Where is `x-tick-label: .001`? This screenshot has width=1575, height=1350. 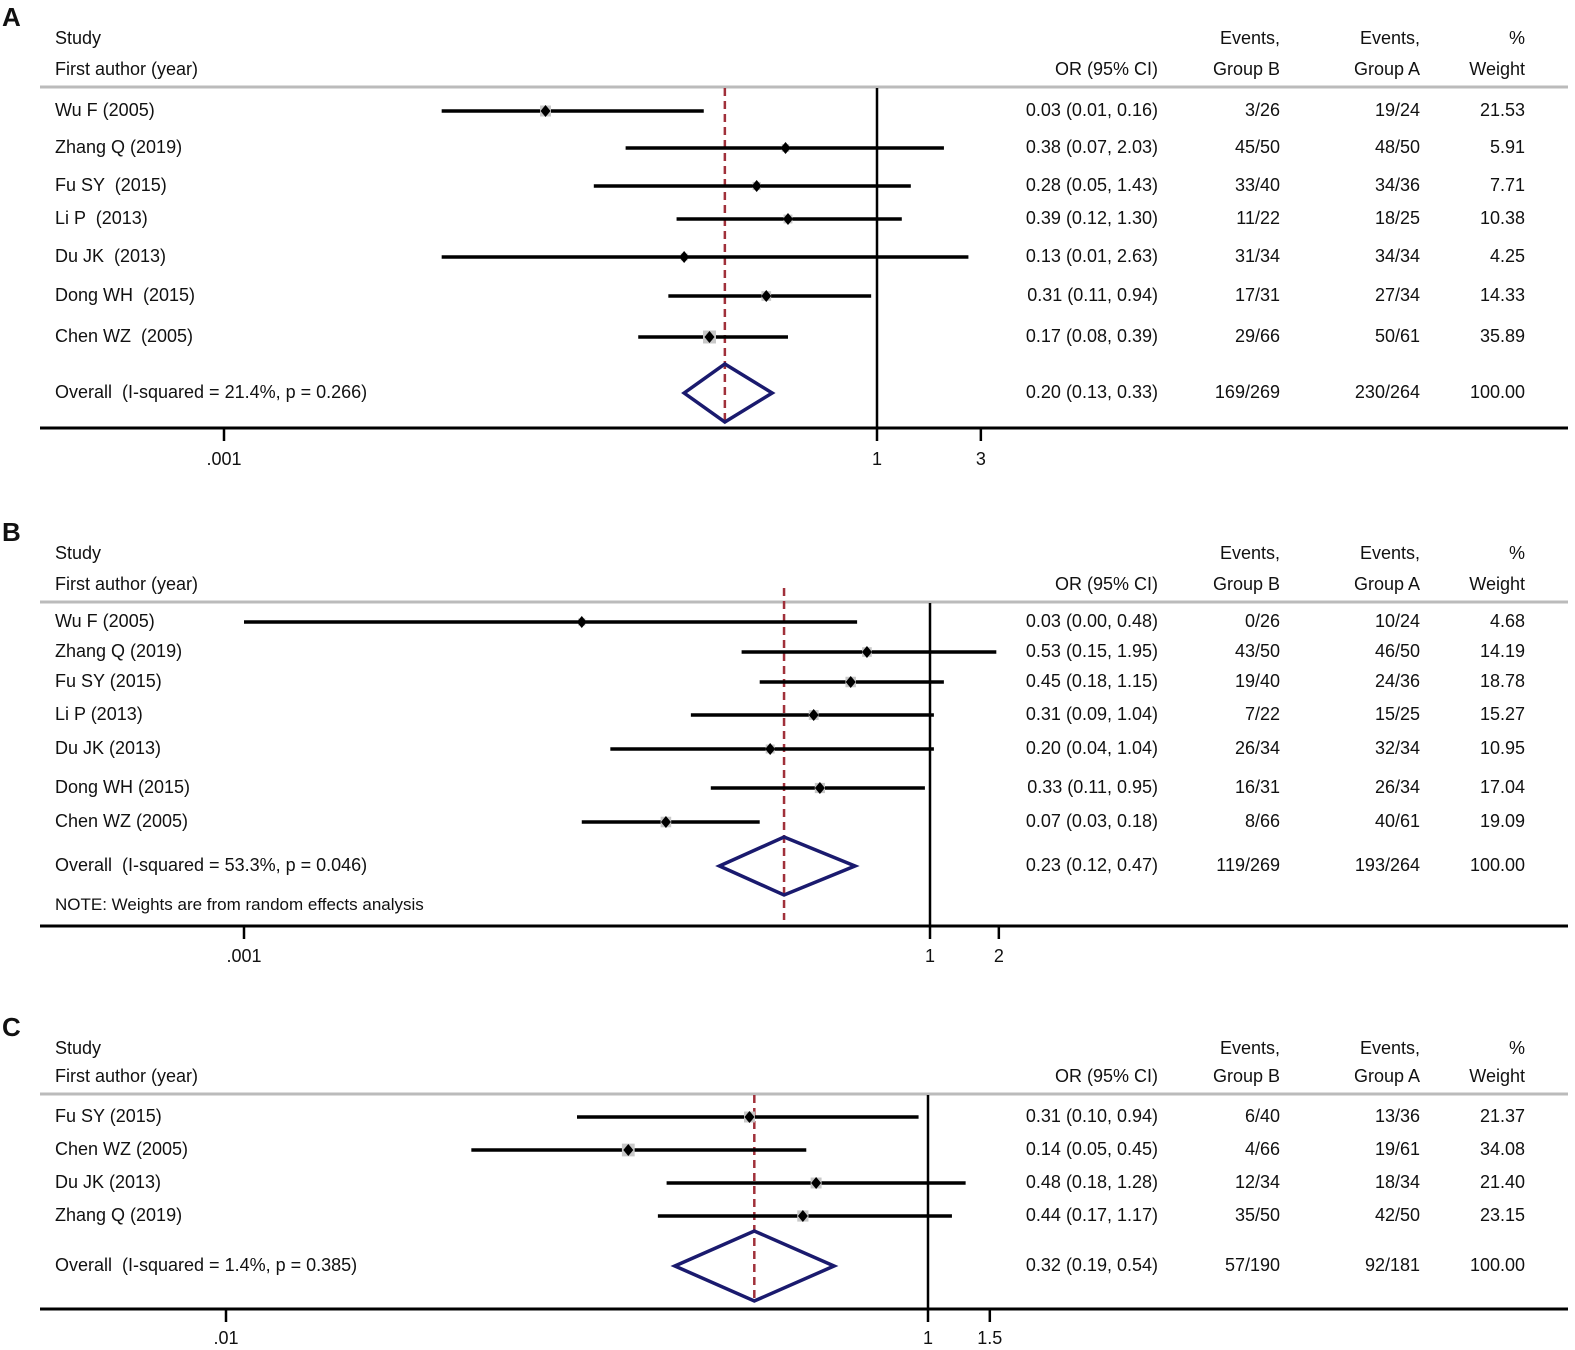 x-tick-label: .001 is located at coordinates (243, 956).